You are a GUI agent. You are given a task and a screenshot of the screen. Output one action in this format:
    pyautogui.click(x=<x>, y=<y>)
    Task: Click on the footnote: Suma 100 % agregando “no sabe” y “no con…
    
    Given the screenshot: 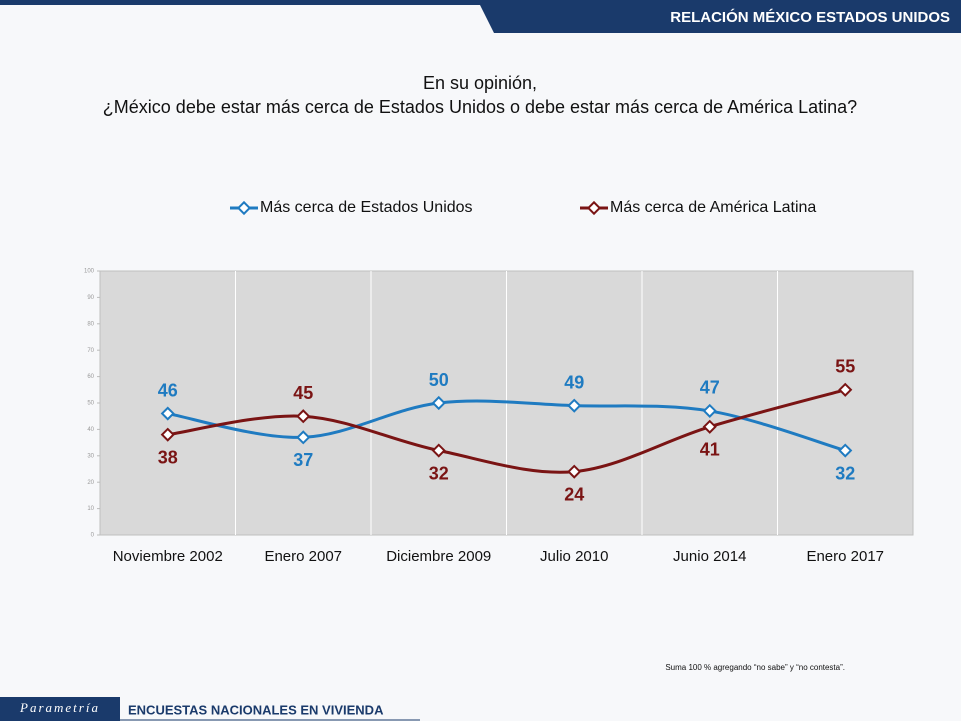 What is the action you would take?
    pyautogui.click(x=755, y=667)
    